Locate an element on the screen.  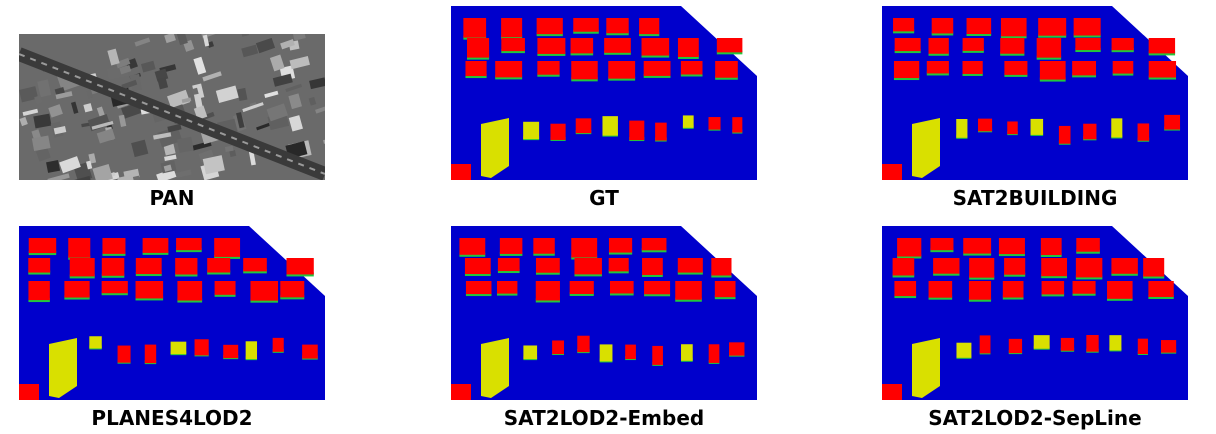
gt-3d-render is located at coordinates (604, 93).